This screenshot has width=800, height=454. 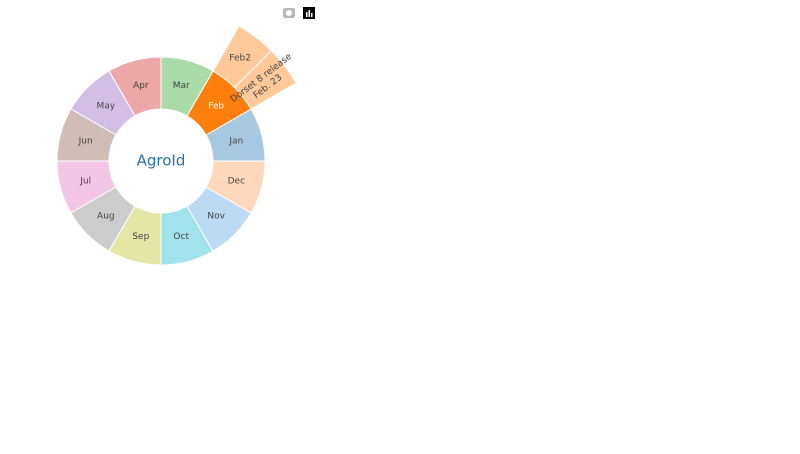 I want to click on segment-label: Sep, so click(x=140, y=237).